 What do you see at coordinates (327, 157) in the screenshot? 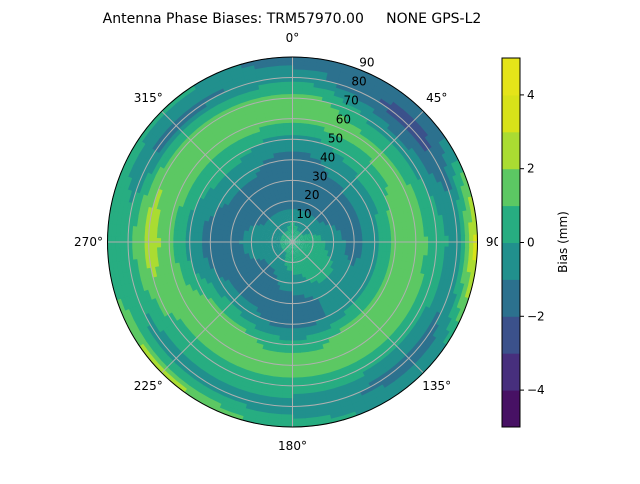
I see `radial-tick-label: 40` at bounding box center [327, 157].